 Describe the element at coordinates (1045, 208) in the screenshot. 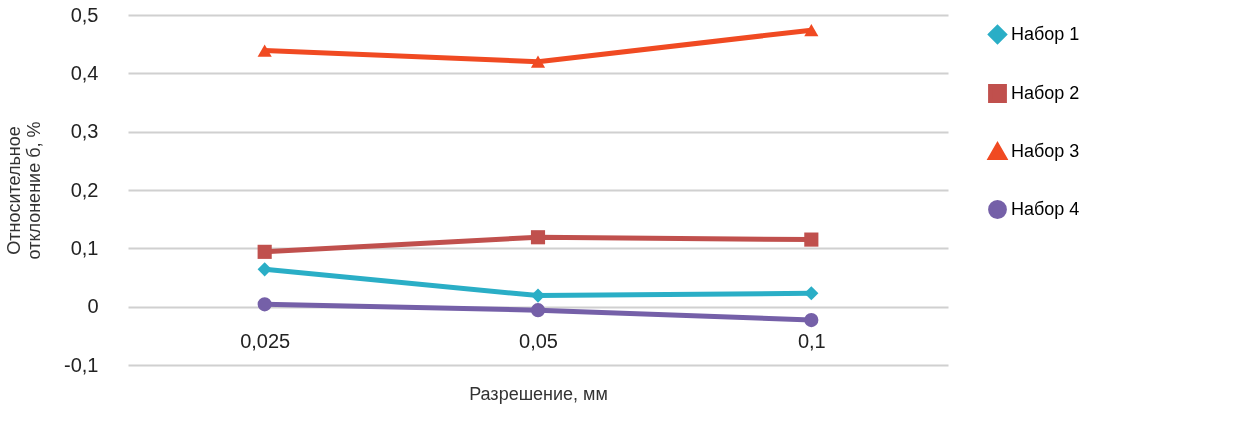

I see `legend-label: Набор 4` at that location.